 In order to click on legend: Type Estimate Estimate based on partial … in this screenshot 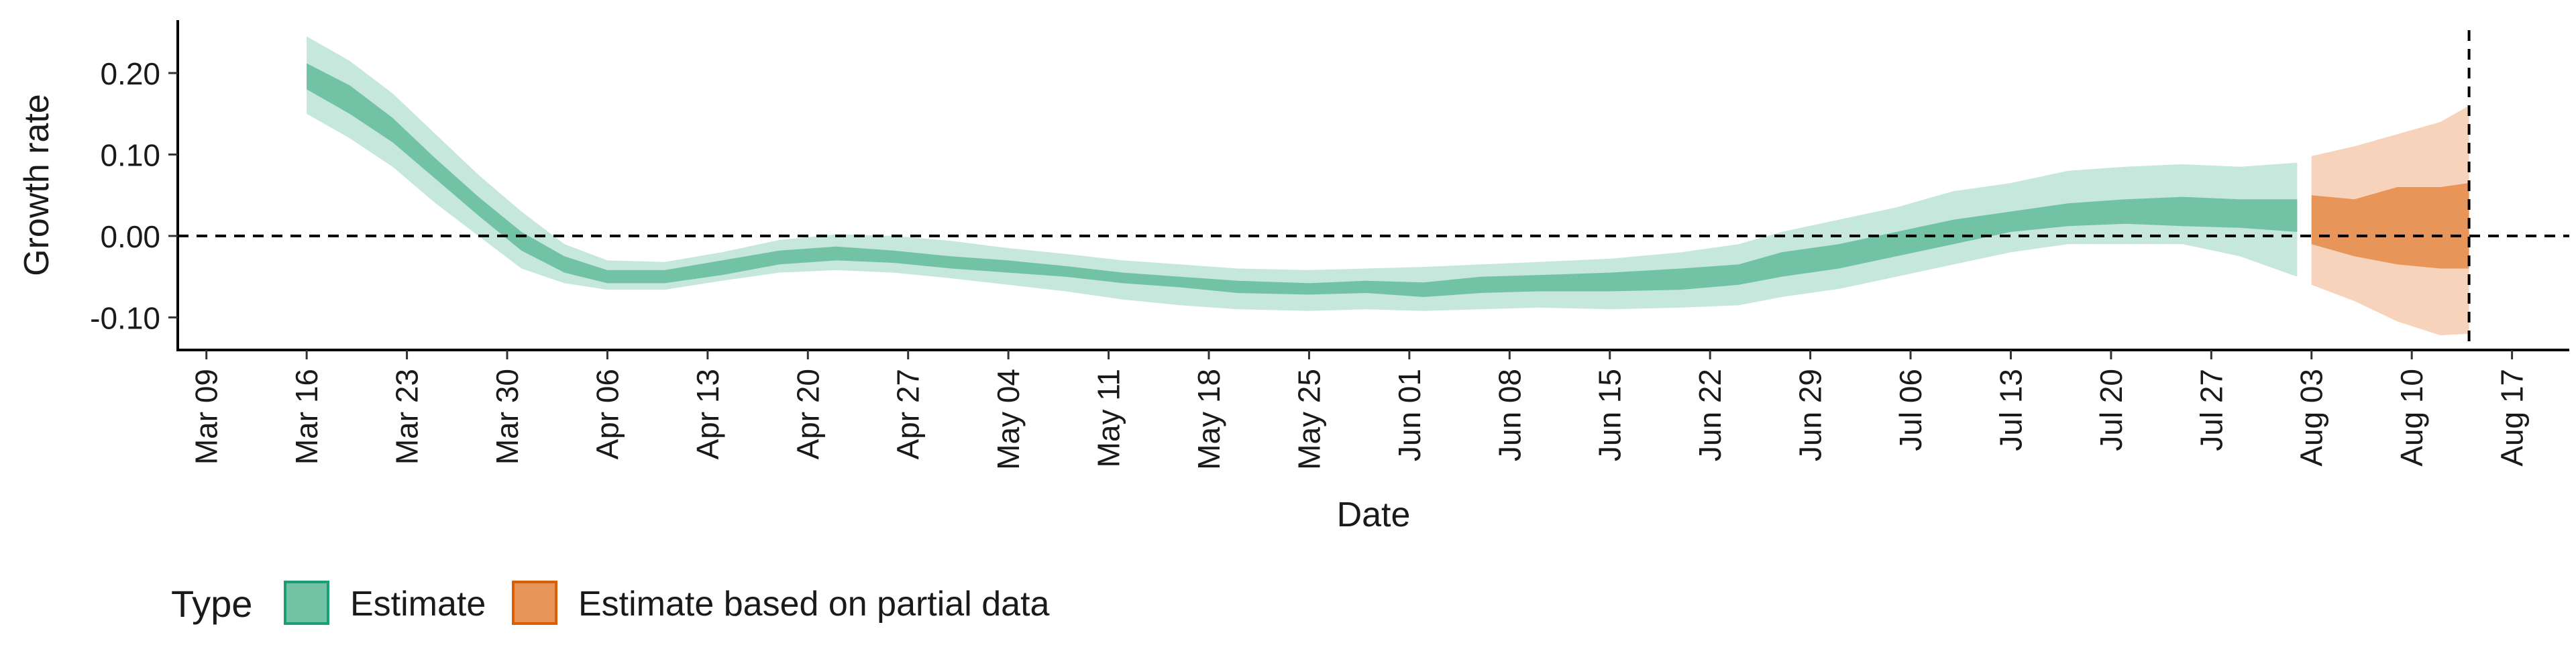, I will do `click(610, 603)`.